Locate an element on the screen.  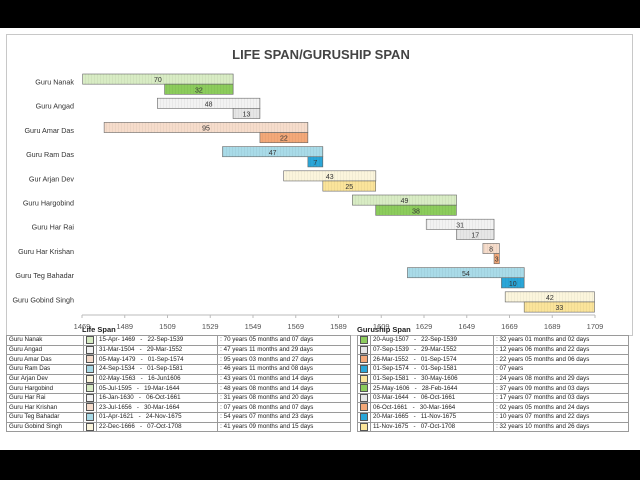
guruship-span-title: Guruship Span is located at coordinates (384, 329).